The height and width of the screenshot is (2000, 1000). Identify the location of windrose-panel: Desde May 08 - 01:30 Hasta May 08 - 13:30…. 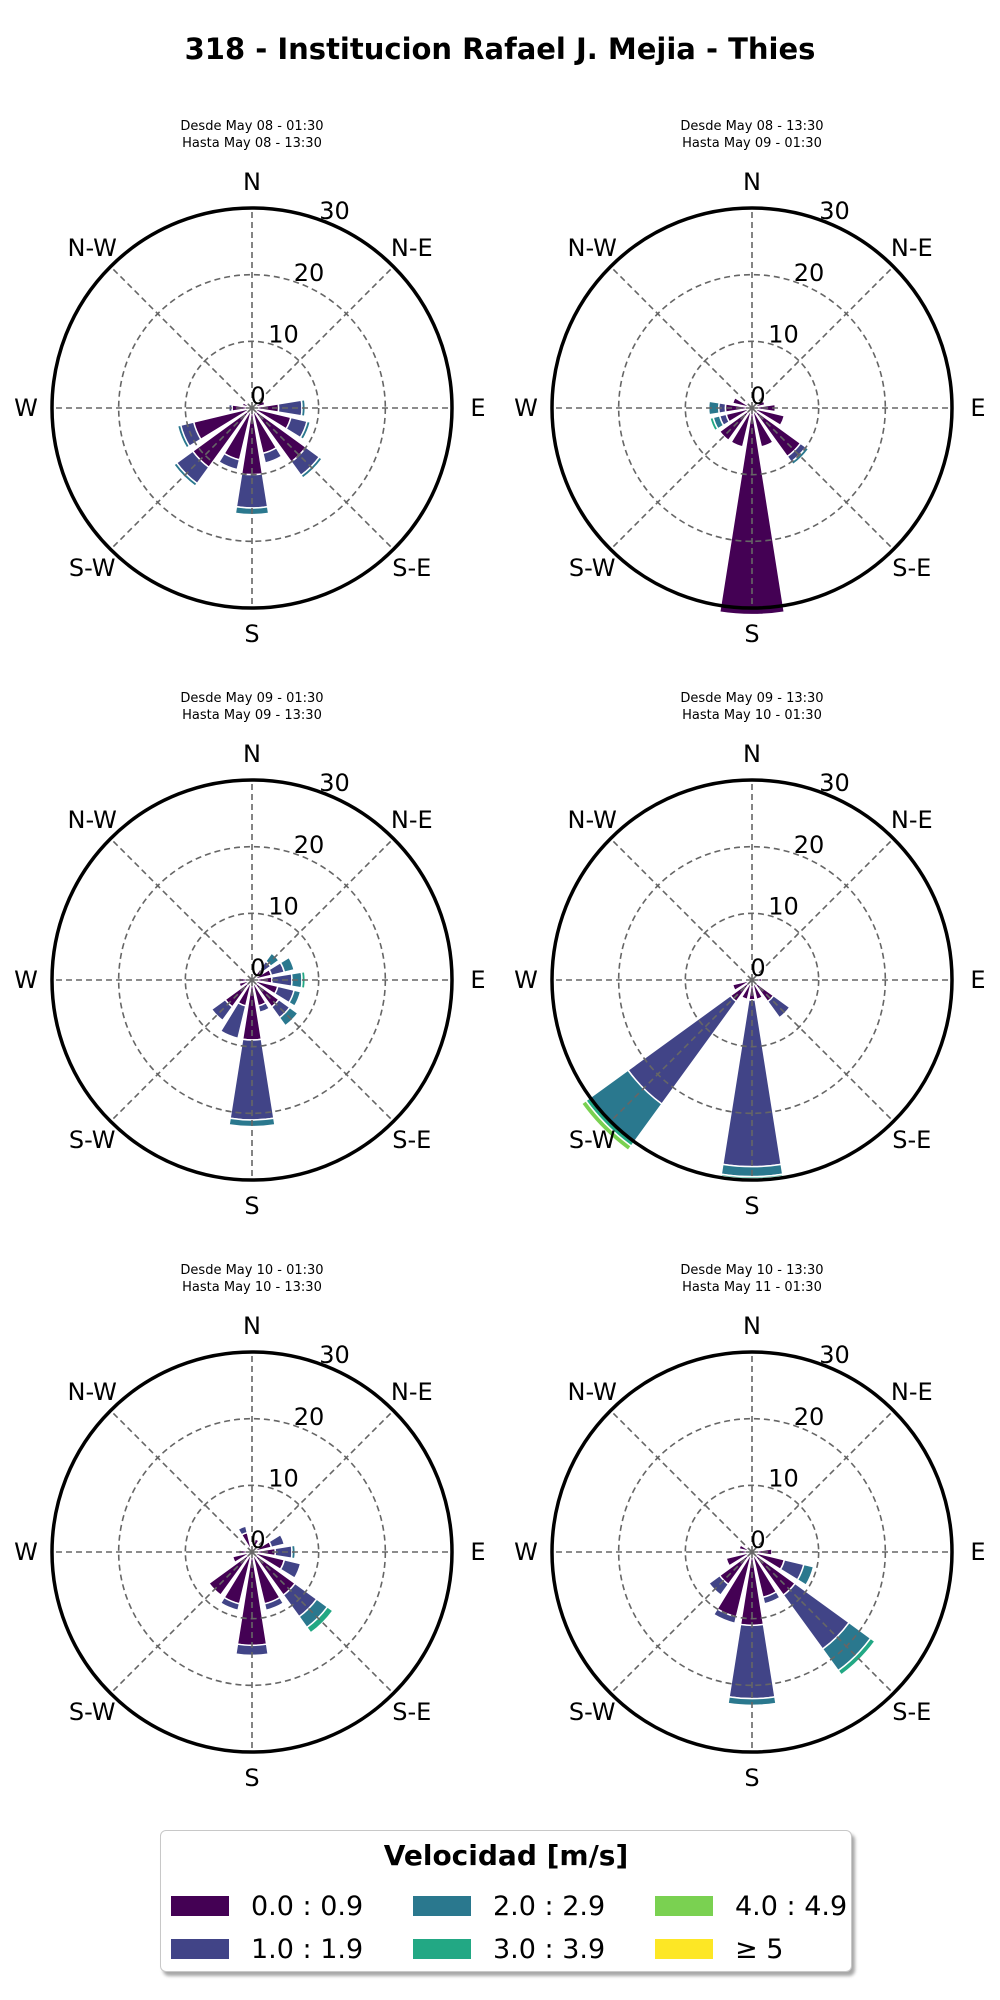
(252, 398).